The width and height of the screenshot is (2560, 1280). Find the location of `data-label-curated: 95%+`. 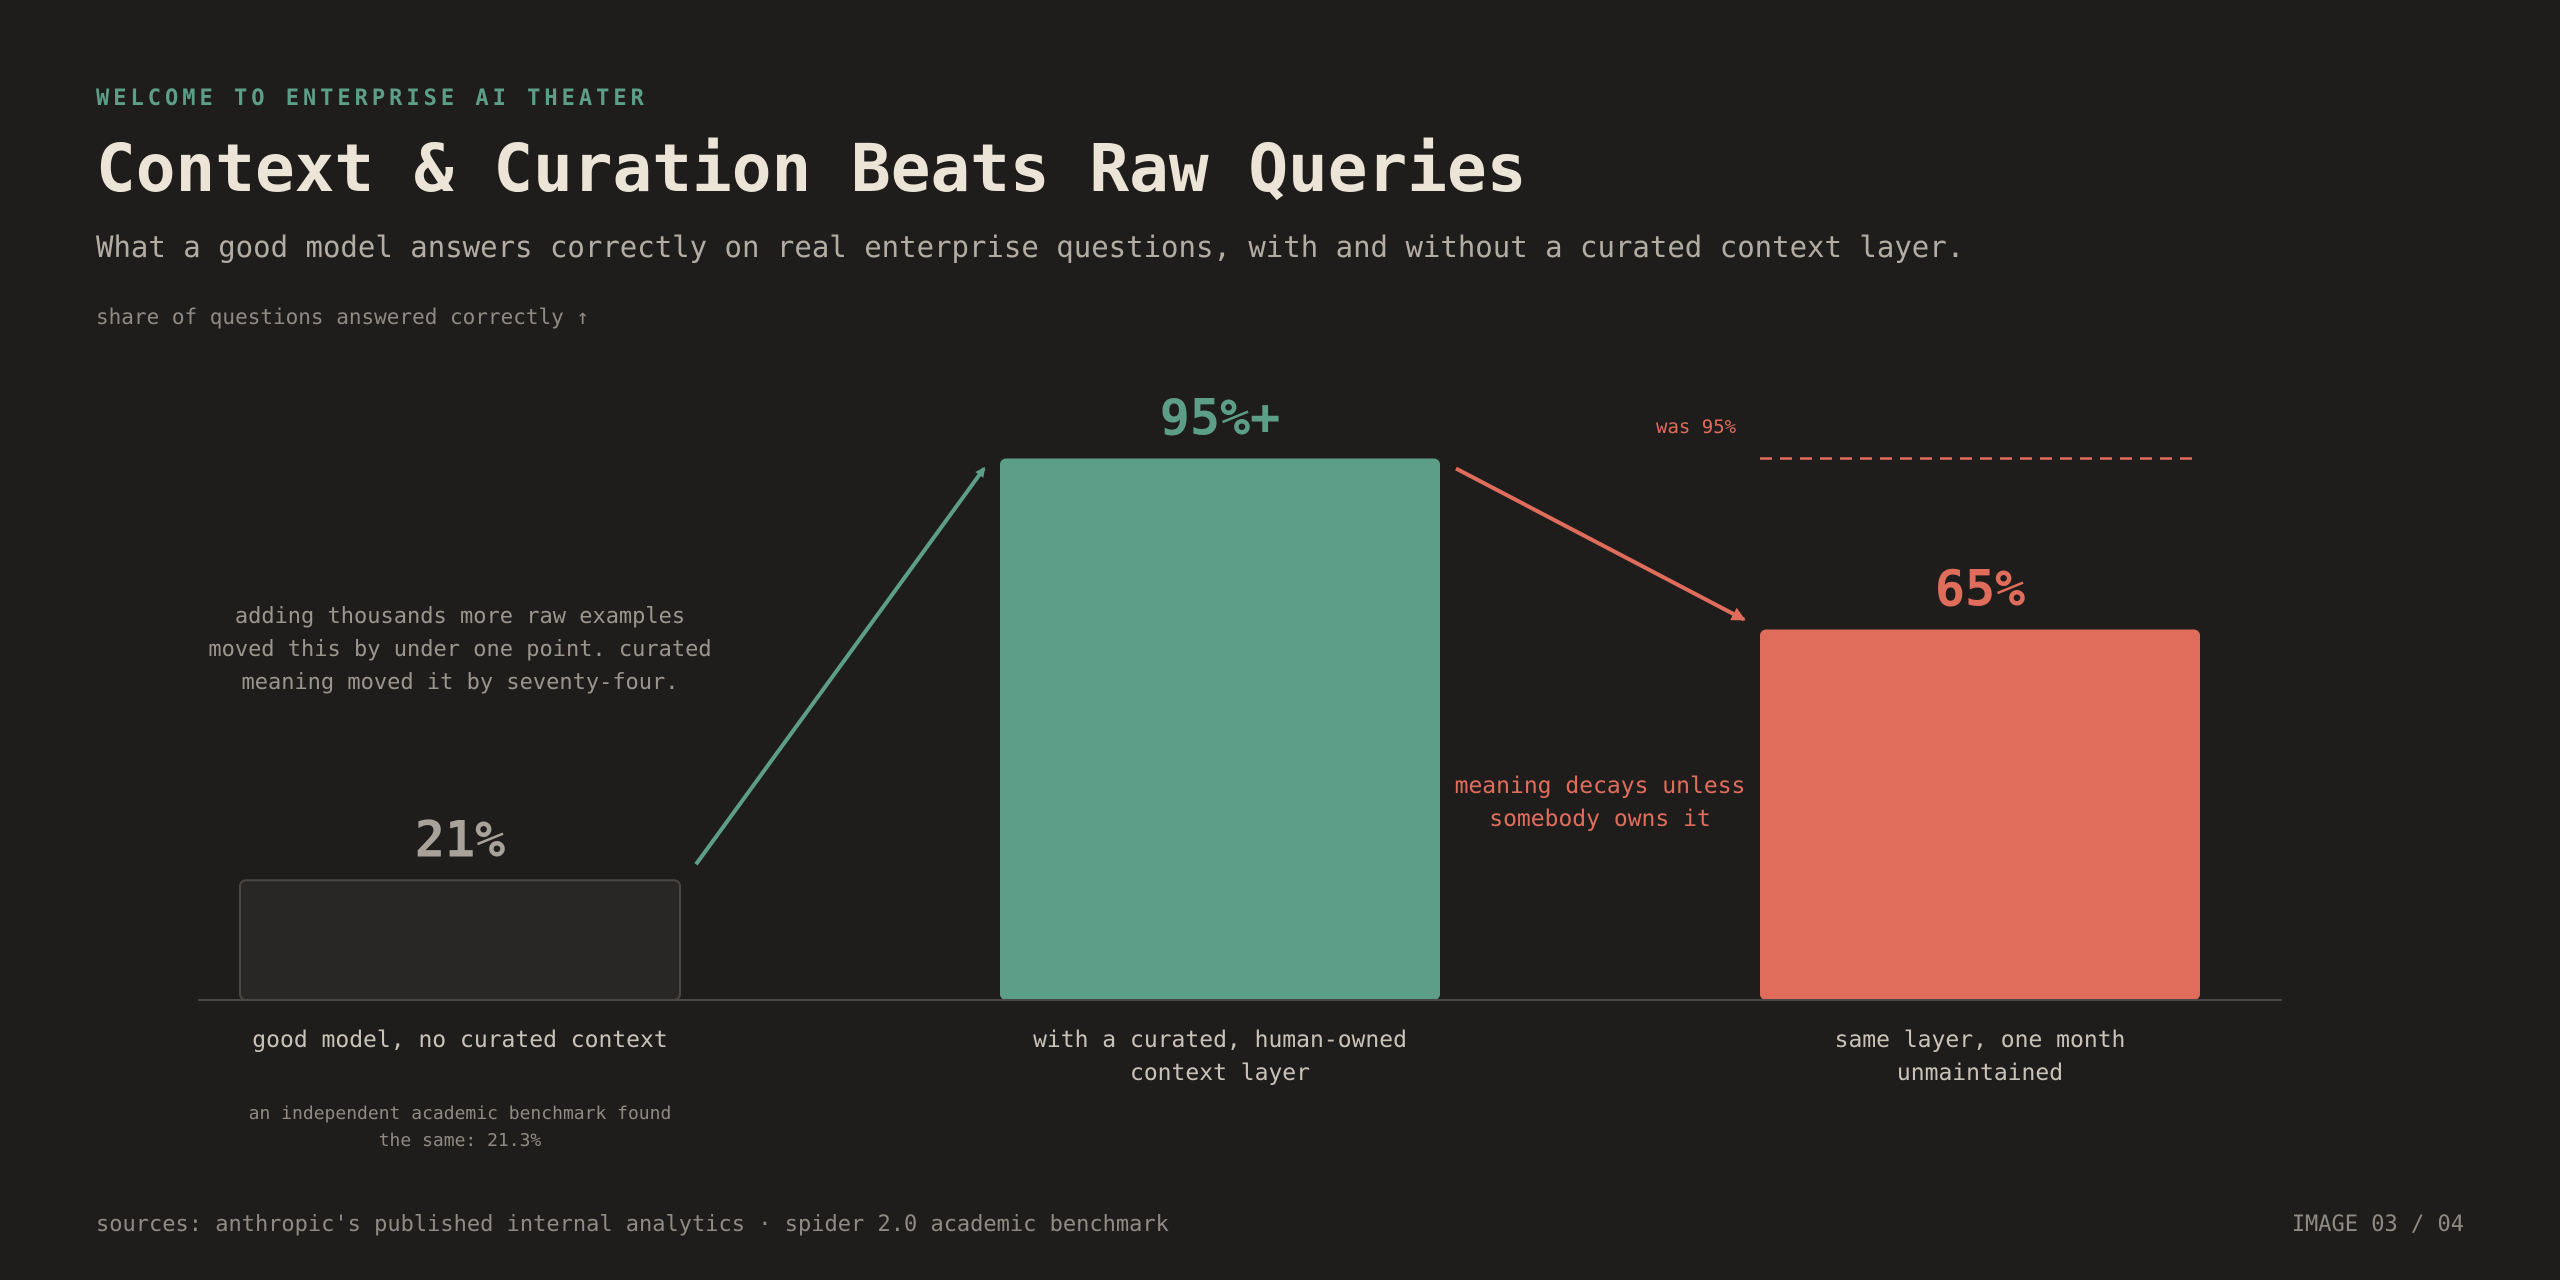

data-label-curated: 95%+ is located at coordinates (1220, 418).